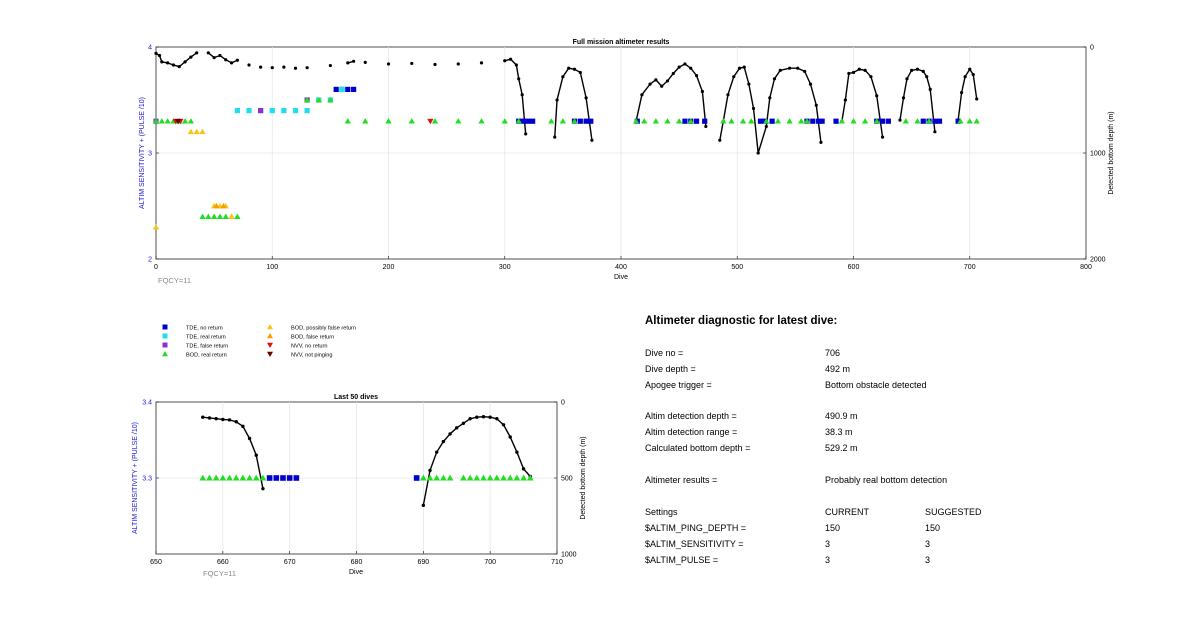 This screenshot has height=622, width=1200. Describe the element at coordinates (204, 328) in the screenshot. I see `legend-label: TDE, no return` at that location.